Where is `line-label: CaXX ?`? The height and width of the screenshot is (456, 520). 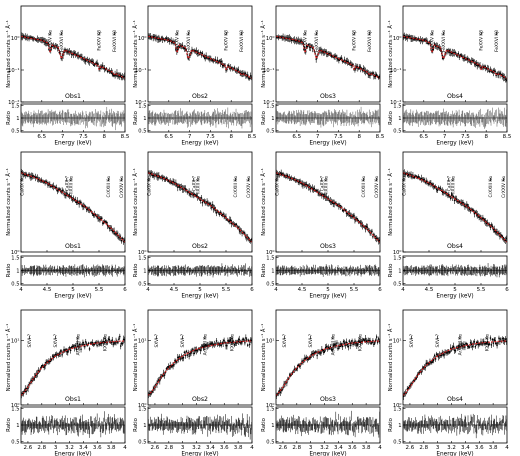
line-label: CaXX ? is located at coordinates (449, 183).